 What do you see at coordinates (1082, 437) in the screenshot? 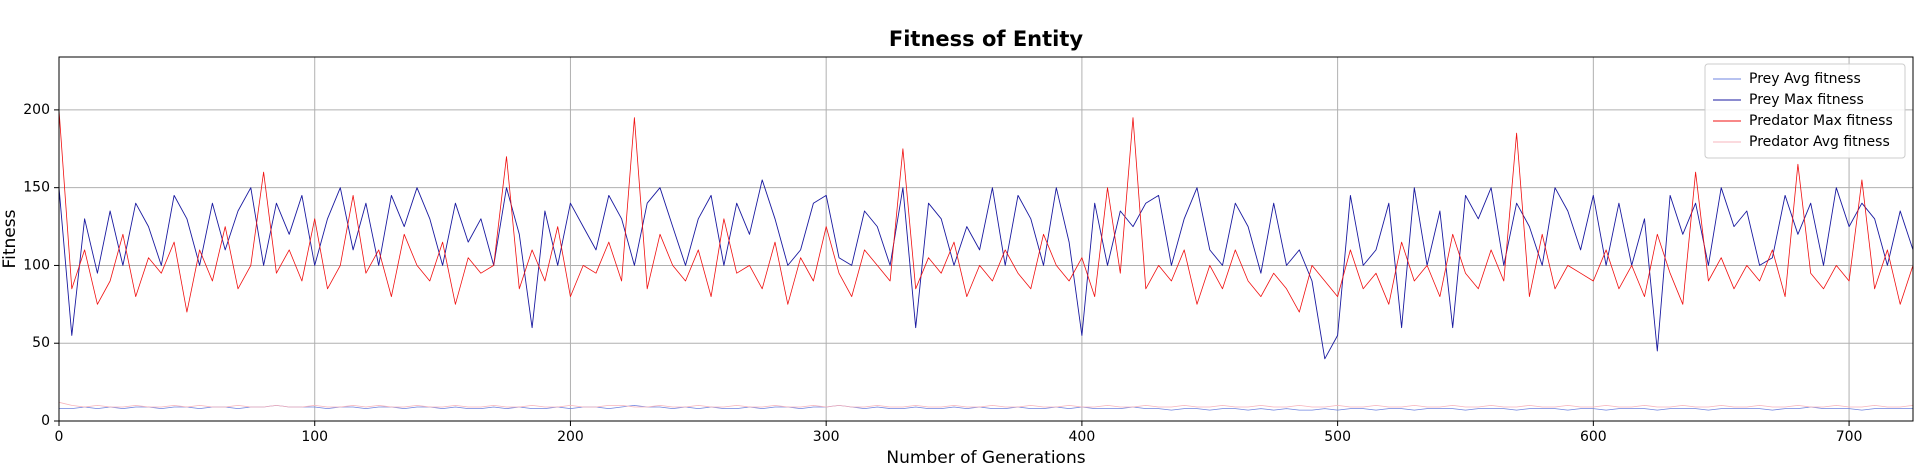
I see `x-tick-label: 400` at bounding box center [1082, 437].